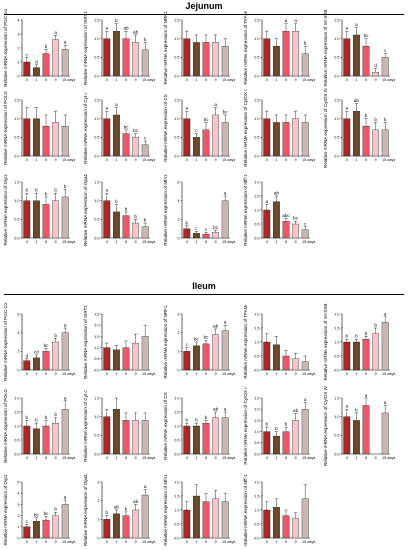 Image resolution: width=408 pixels, height=550 pixels. What do you see at coordinates (286, 215) in the screenshot?
I see `significance-letter: abc` at bounding box center [286, 215].